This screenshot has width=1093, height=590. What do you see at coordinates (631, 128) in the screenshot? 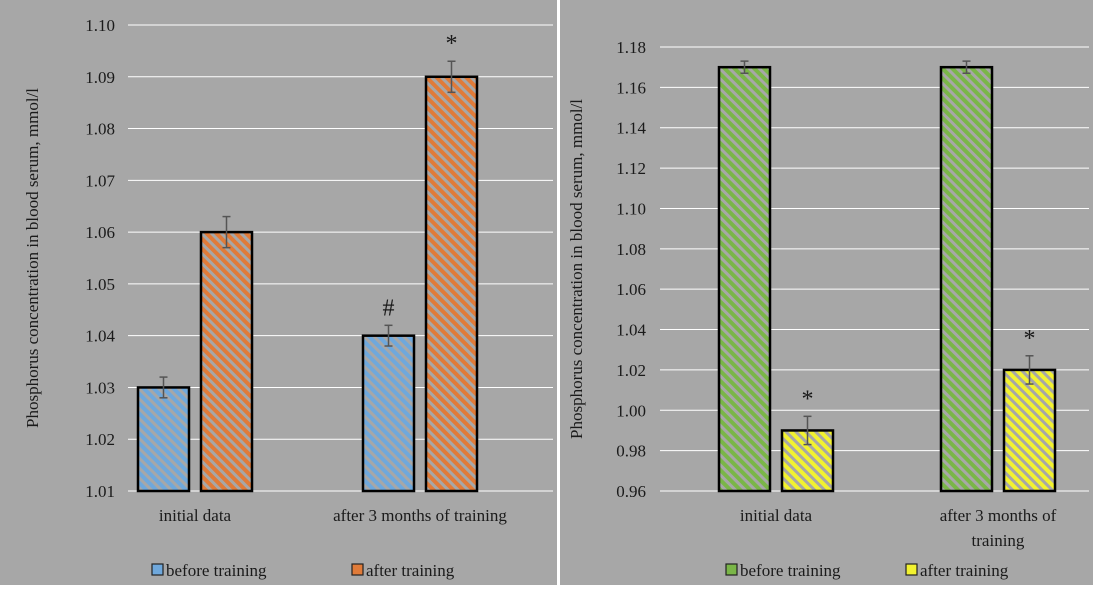
I see `y-tick-label: 1.14` at bounding box center [631, 128].